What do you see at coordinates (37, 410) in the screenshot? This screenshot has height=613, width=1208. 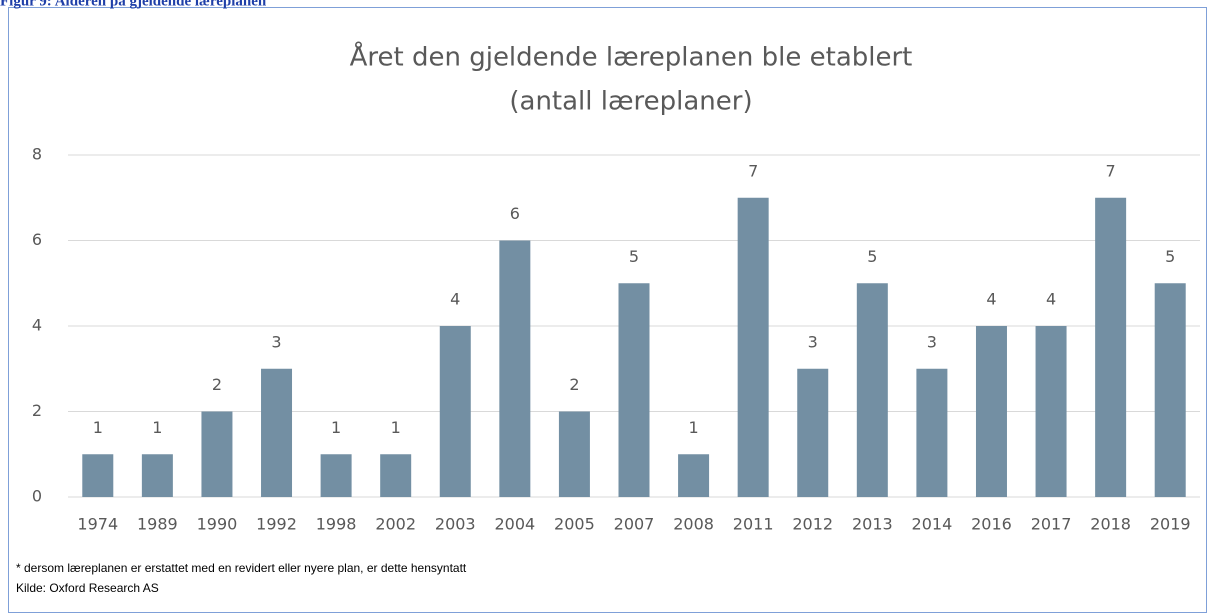 I see `y-tick-label: 2` at bounding box center [37, 410].